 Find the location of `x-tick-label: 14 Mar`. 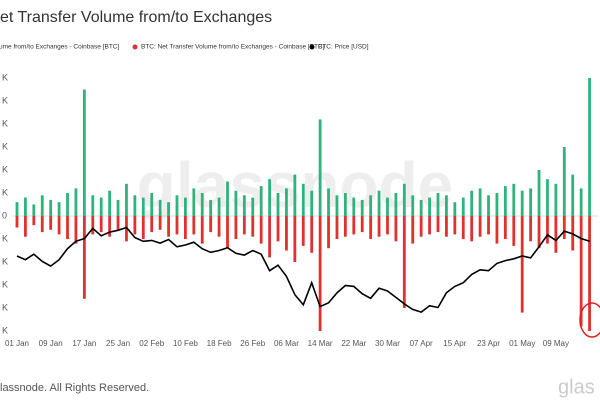

x-tick-label: 14 Mar is located at coordinates (320, 343).